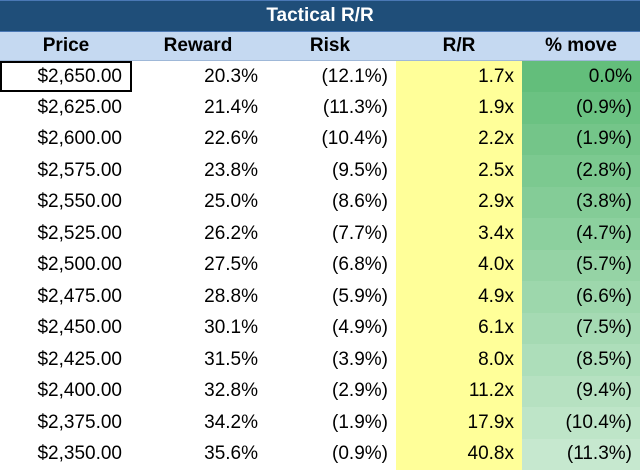 This screenshot has width=640, height=470. I want to click on price-cell: $2,525.00, so click(66, 234).